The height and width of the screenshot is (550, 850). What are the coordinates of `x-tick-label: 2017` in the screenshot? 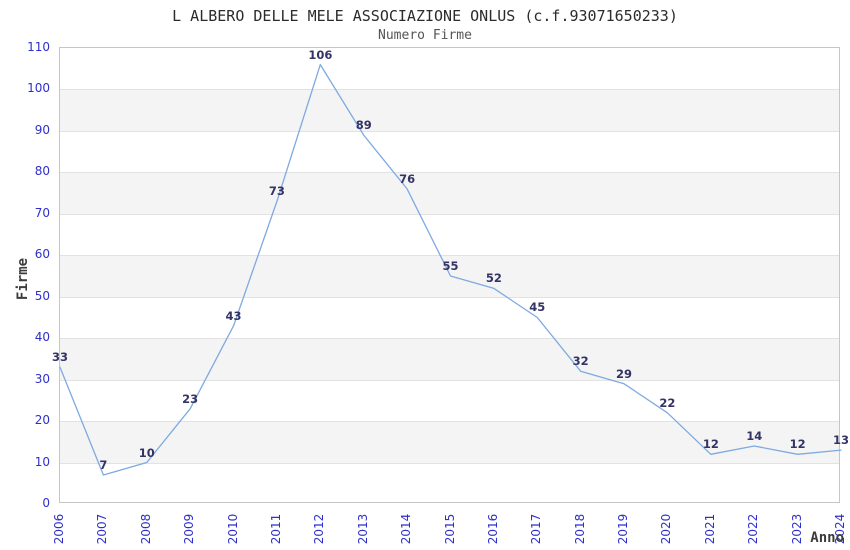 It's located at (536, 529).